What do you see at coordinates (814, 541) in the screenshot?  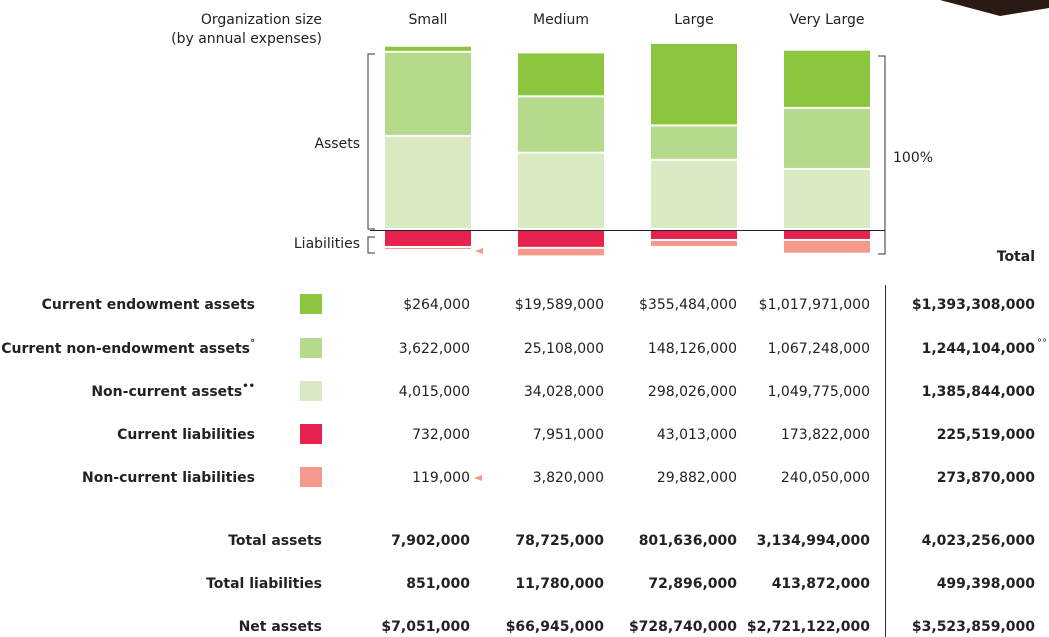 I see `summary-cell: 3,134,994,000` at bounding box center [814, 541].